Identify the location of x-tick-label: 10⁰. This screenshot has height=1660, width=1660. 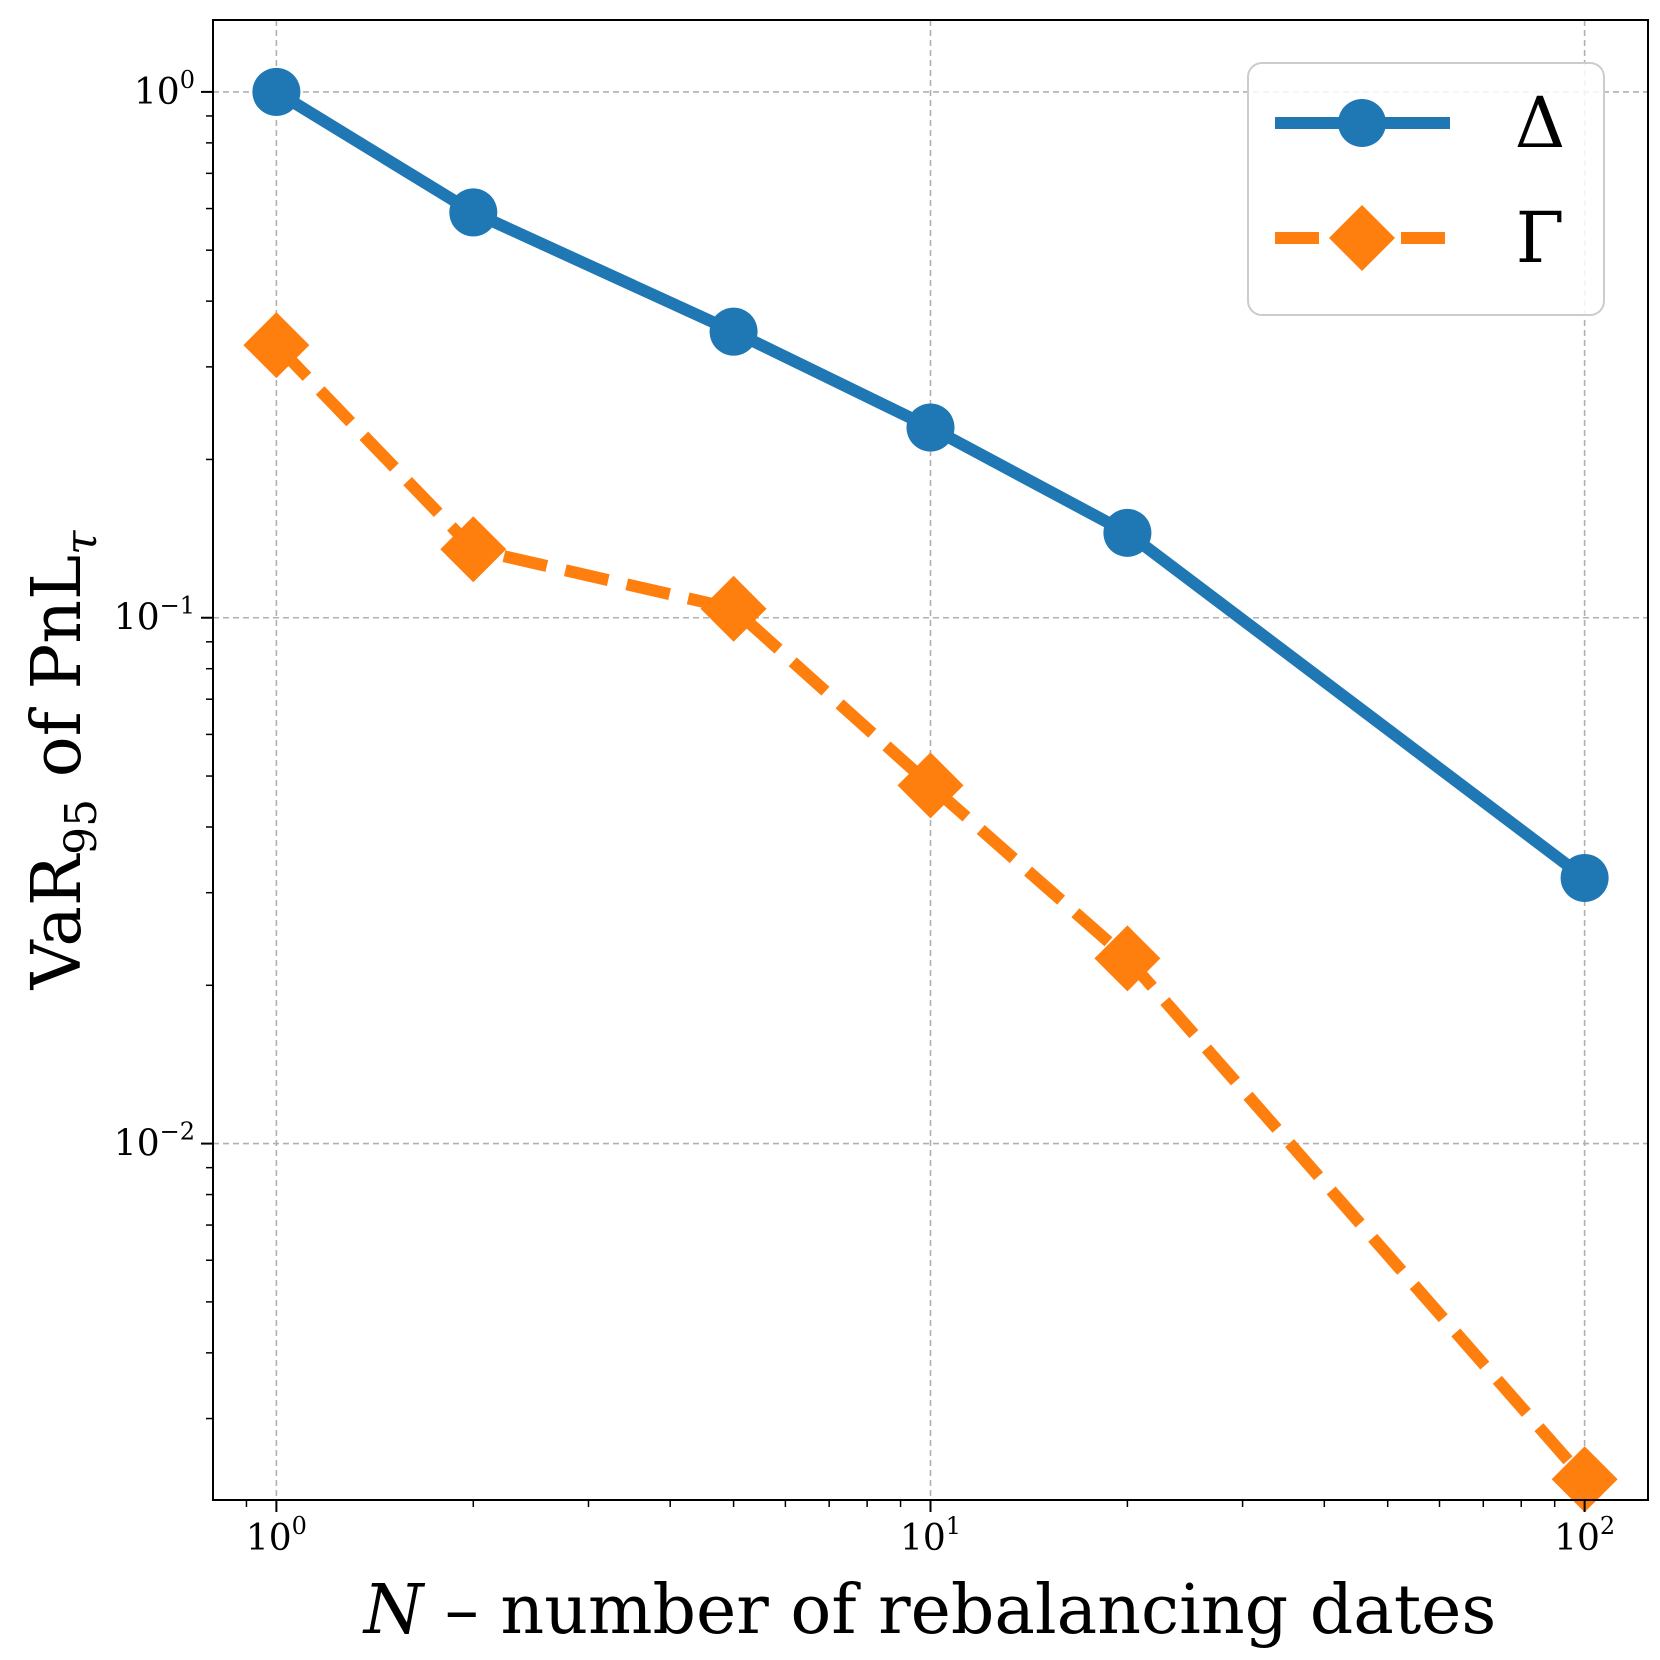
(276, 1535).